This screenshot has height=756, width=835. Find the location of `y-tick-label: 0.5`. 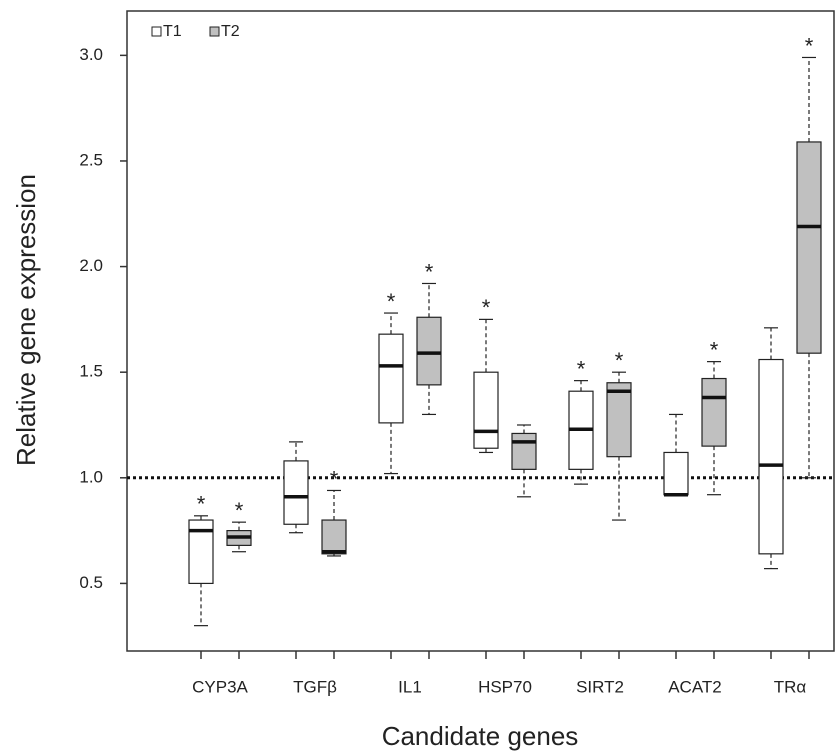

y-tick-label: 0.5 is located at coordinates (91, 582).